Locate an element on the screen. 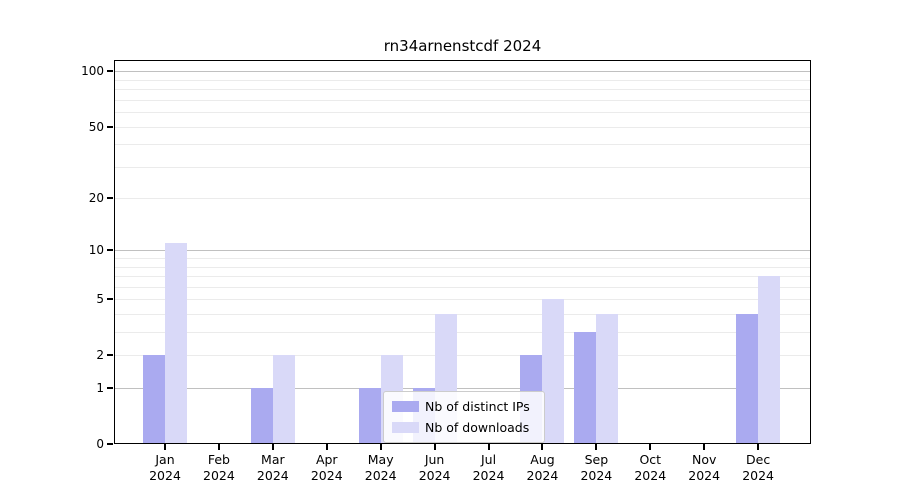 The image size is (900, 500). month-label: Oct is located at coordinates (650, 459).